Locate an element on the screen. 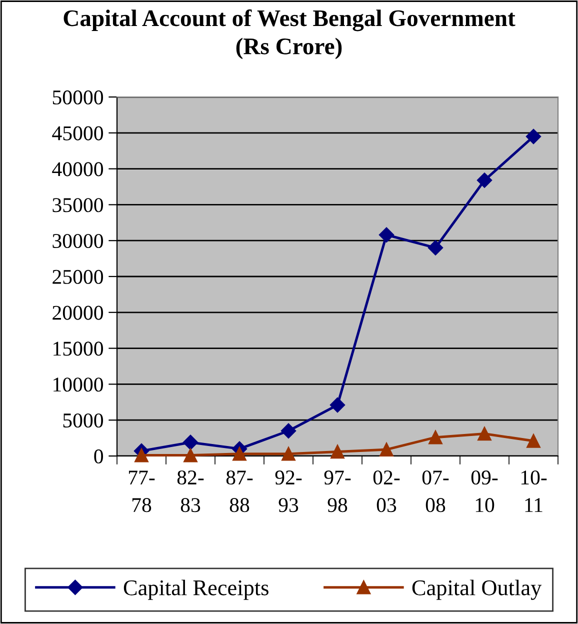 The image size is (578, 624). x-tick-label: 10-11 is located at coordinates (534, 491).